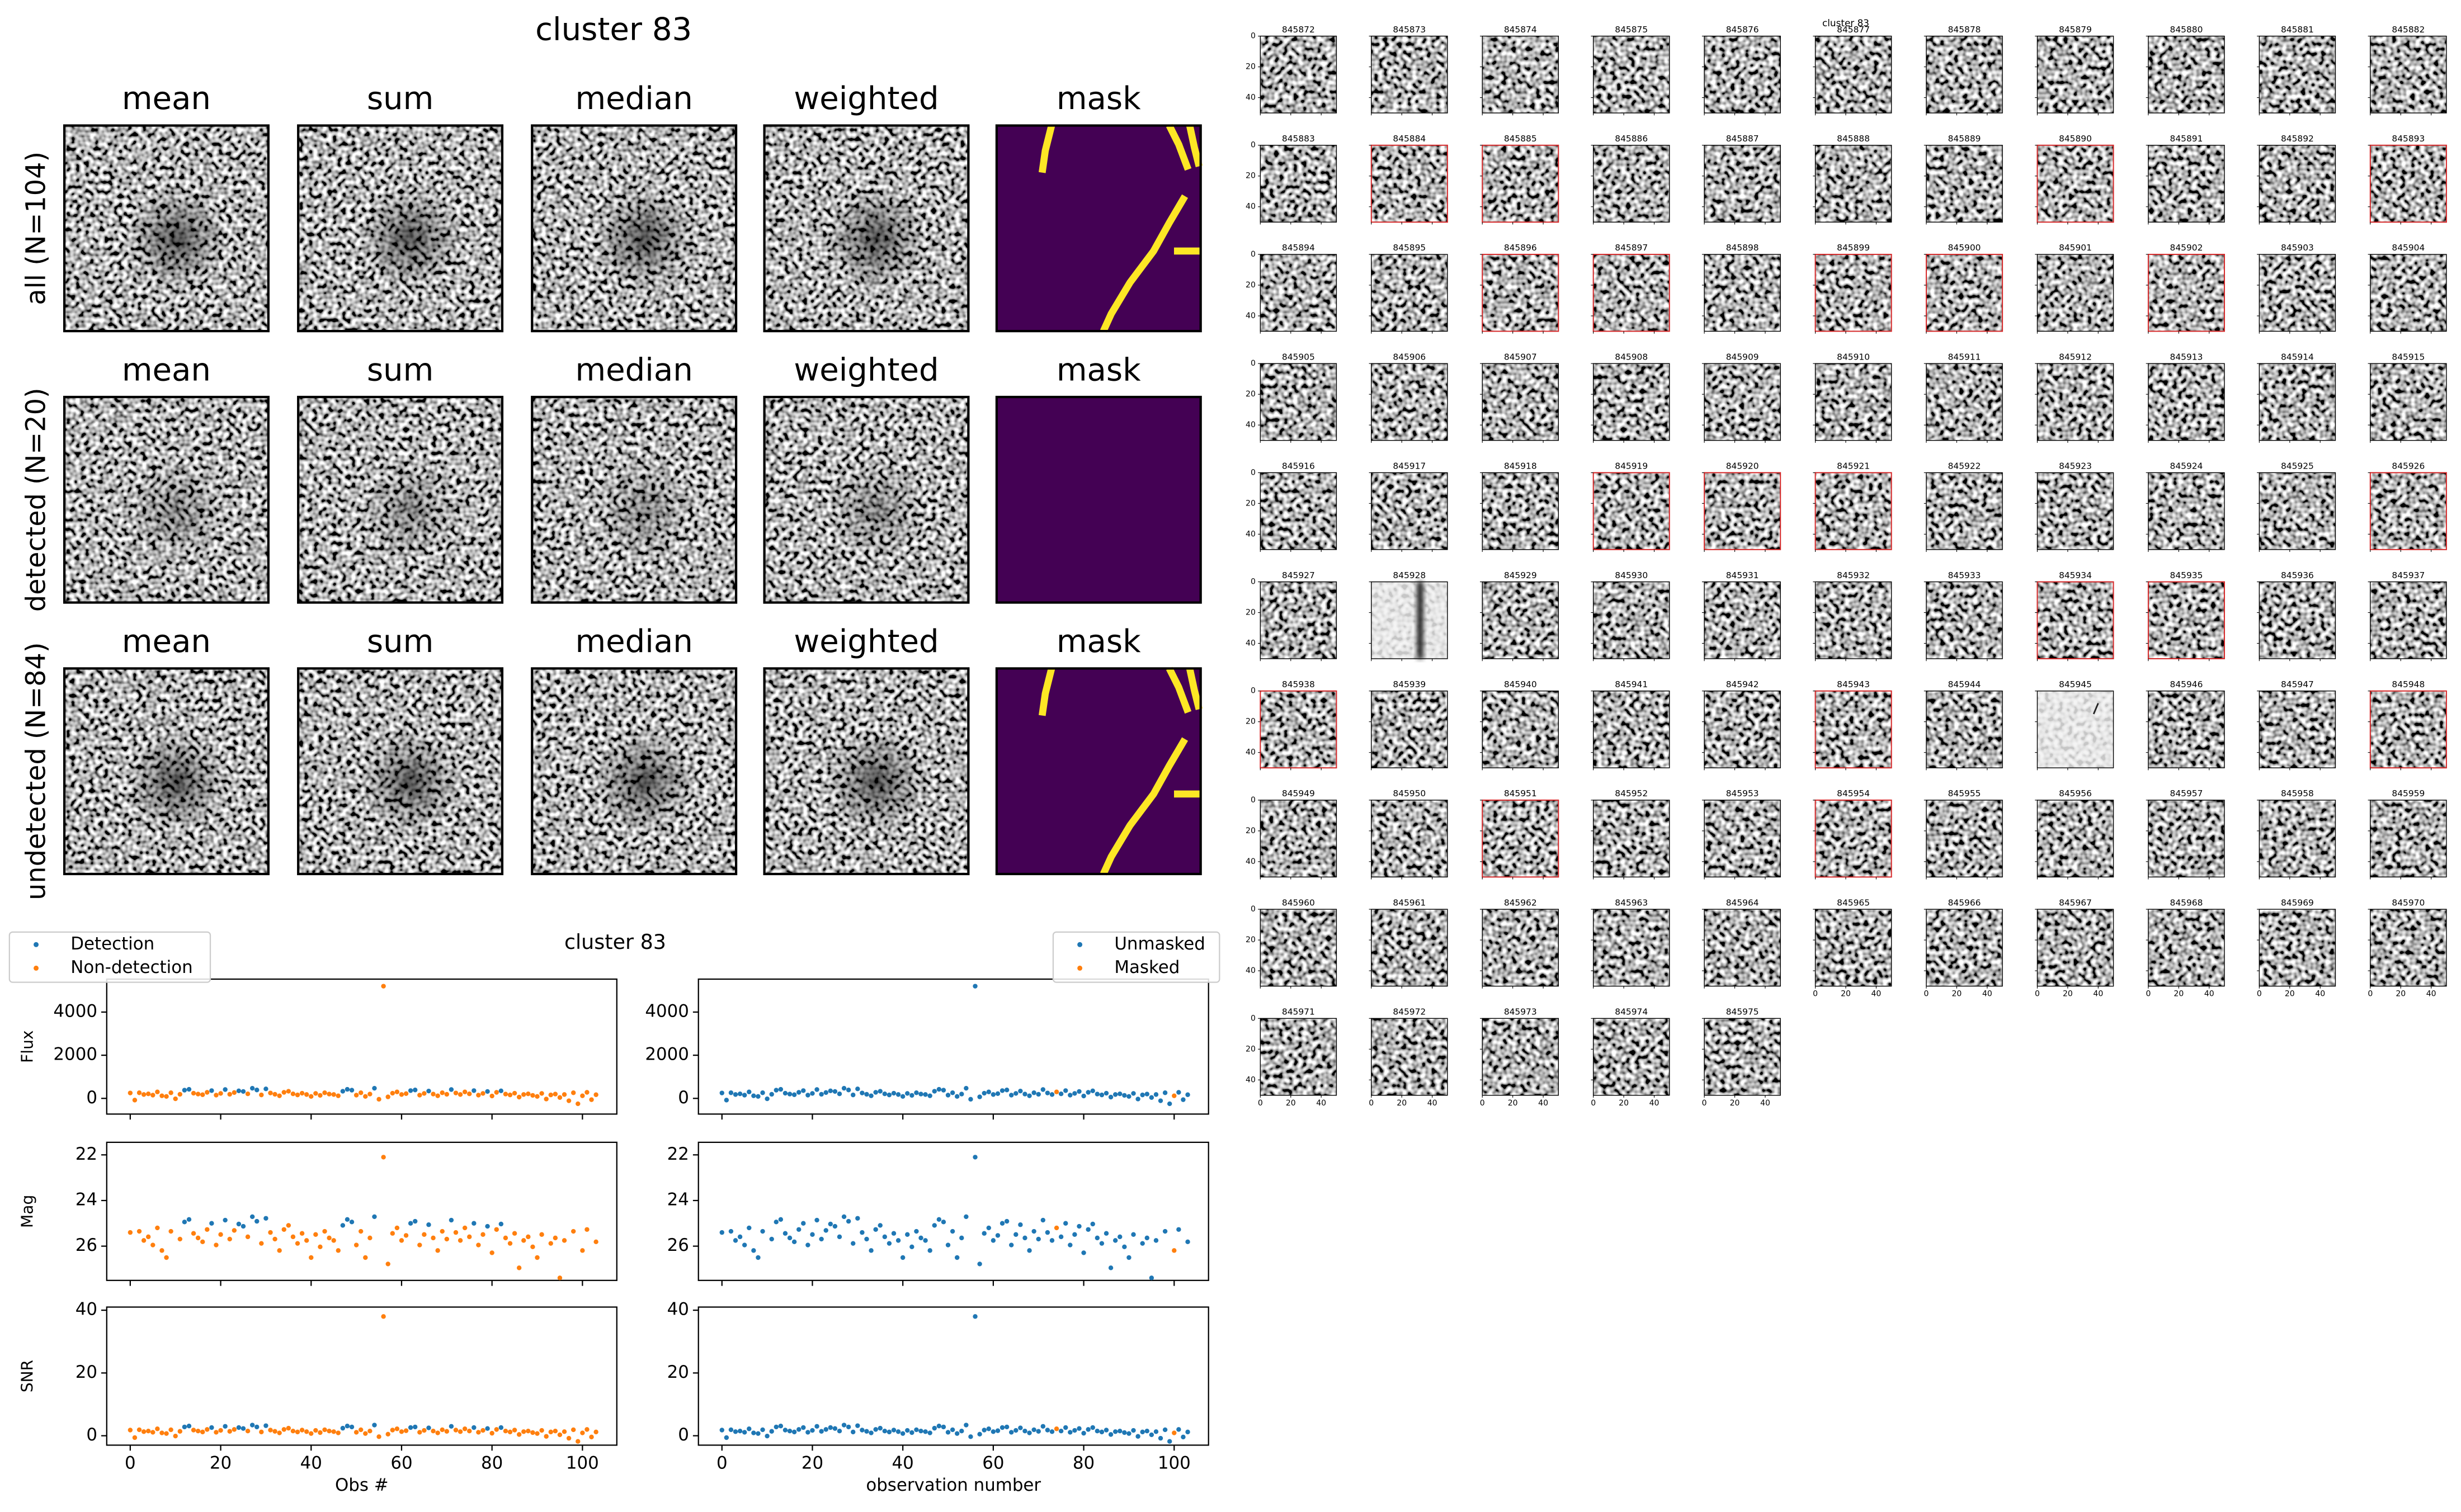 Image resolution: width=2461 pixels, height=1512 pixels. What do you see at coordinates (678, 1199) in the screenshot?
I see `y-tick-label: 24` at bounding box center [678, 1199].